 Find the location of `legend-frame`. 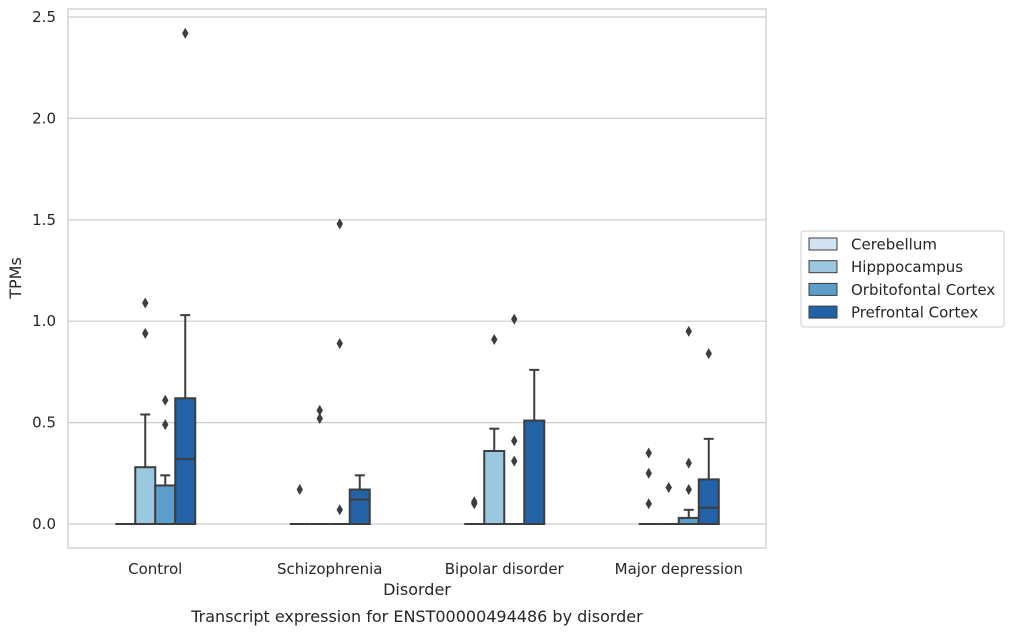

legend-frame is located at coordinates (902, 279).